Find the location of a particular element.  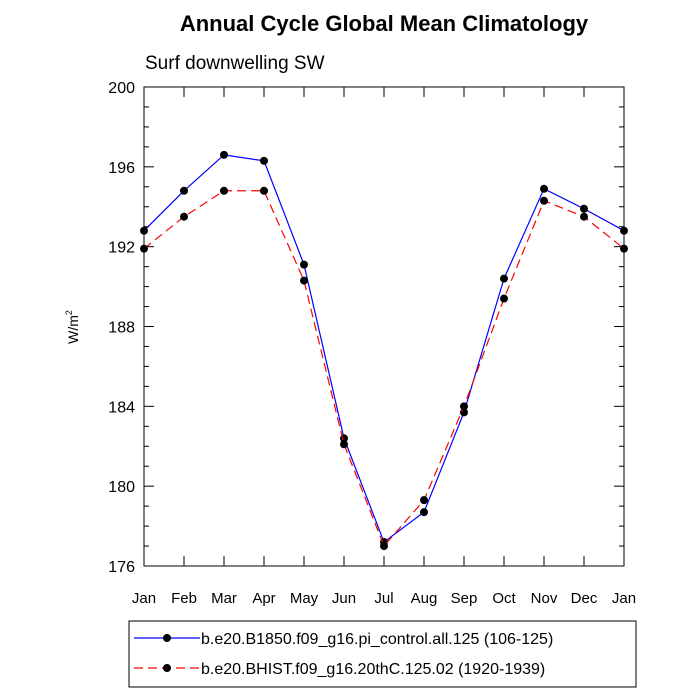

x-tick-label: Feb is located at coordinates (184, 598).